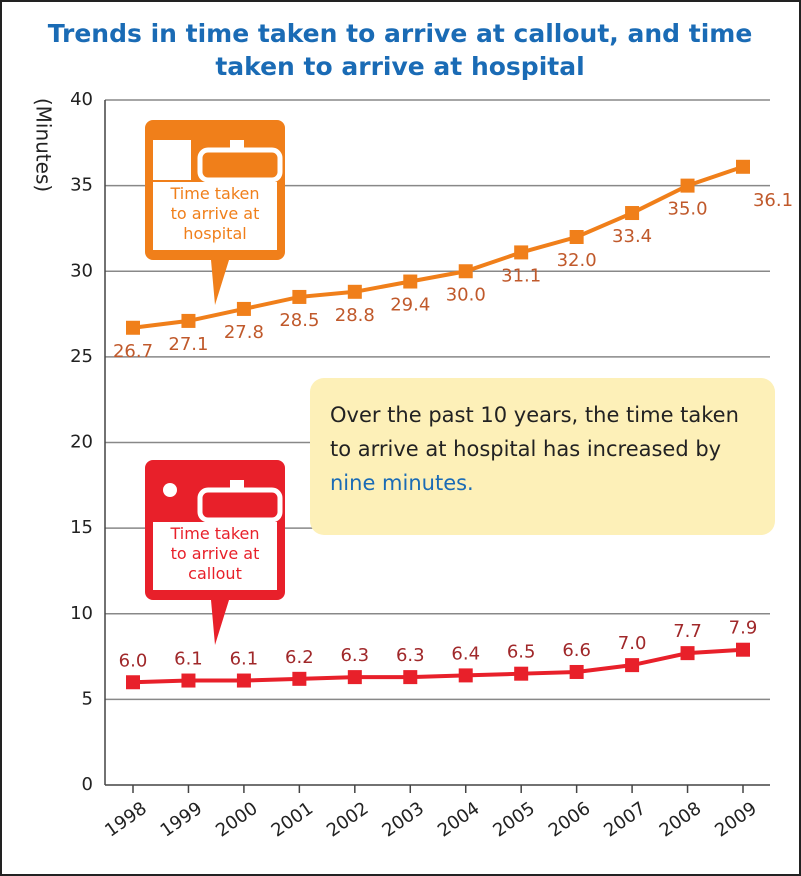  What do you see at coordinates (87, 698) in the screenshot?
I see `y-tick-label: 5` at bounding box center [87, 698].